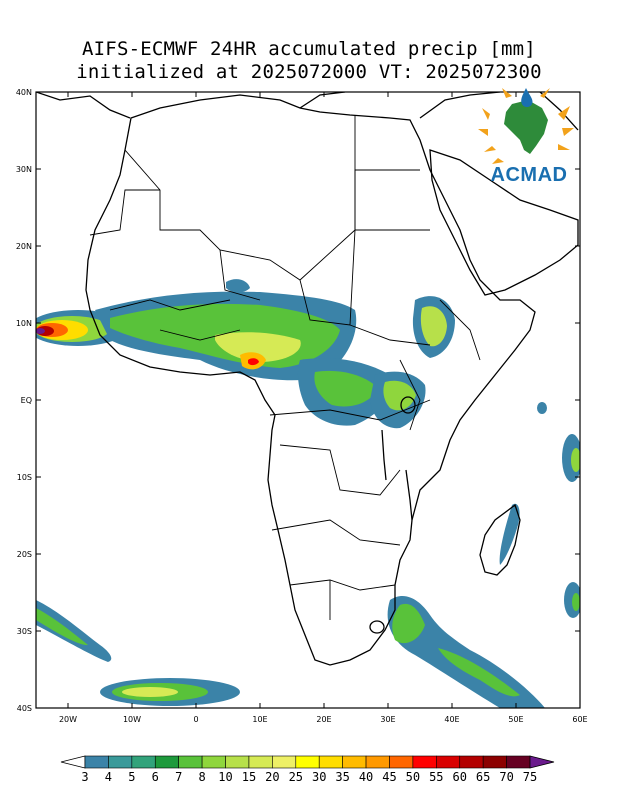  I want to click on colorbar-label: 20, so click(272, 777).